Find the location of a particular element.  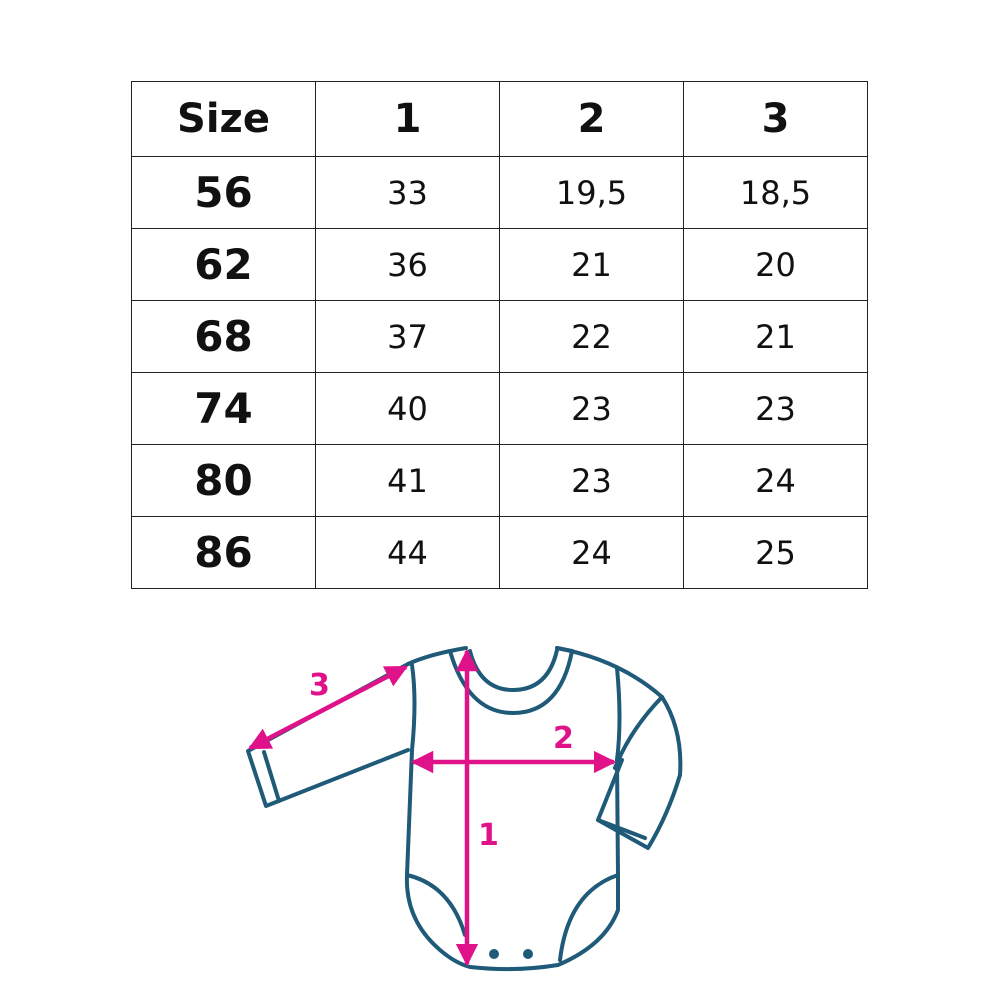

table-row: 62 36 21 20 is located at coordinates (499, 264).